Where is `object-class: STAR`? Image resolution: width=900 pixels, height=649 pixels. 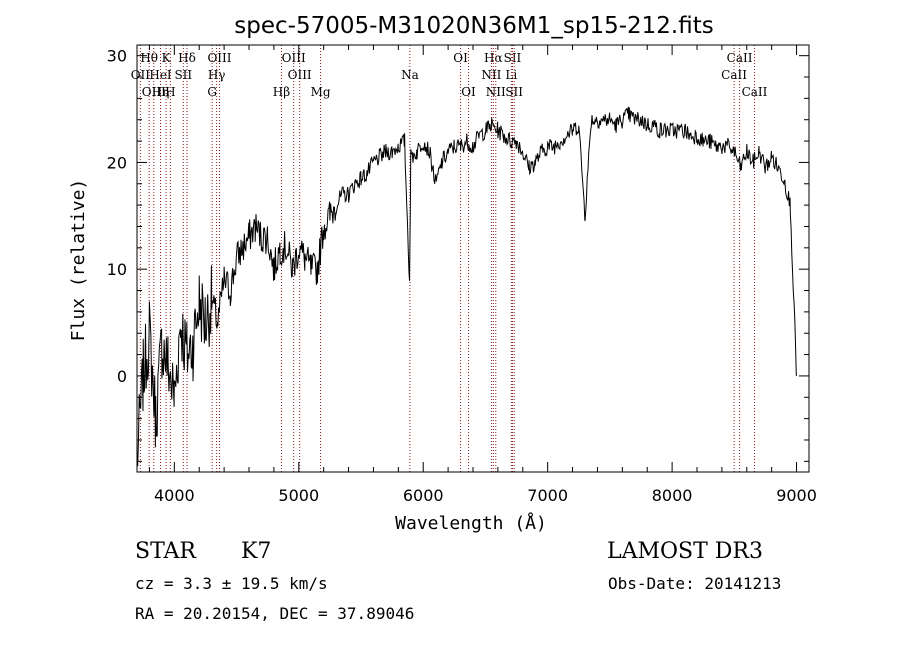
object-class: STAR is located at coordinates (165, 551).